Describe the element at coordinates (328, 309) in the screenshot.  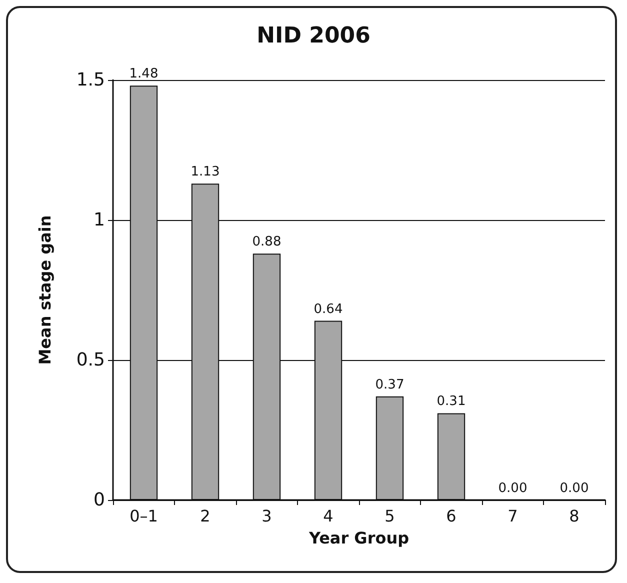
I see `data-label: 0.64` at that location.